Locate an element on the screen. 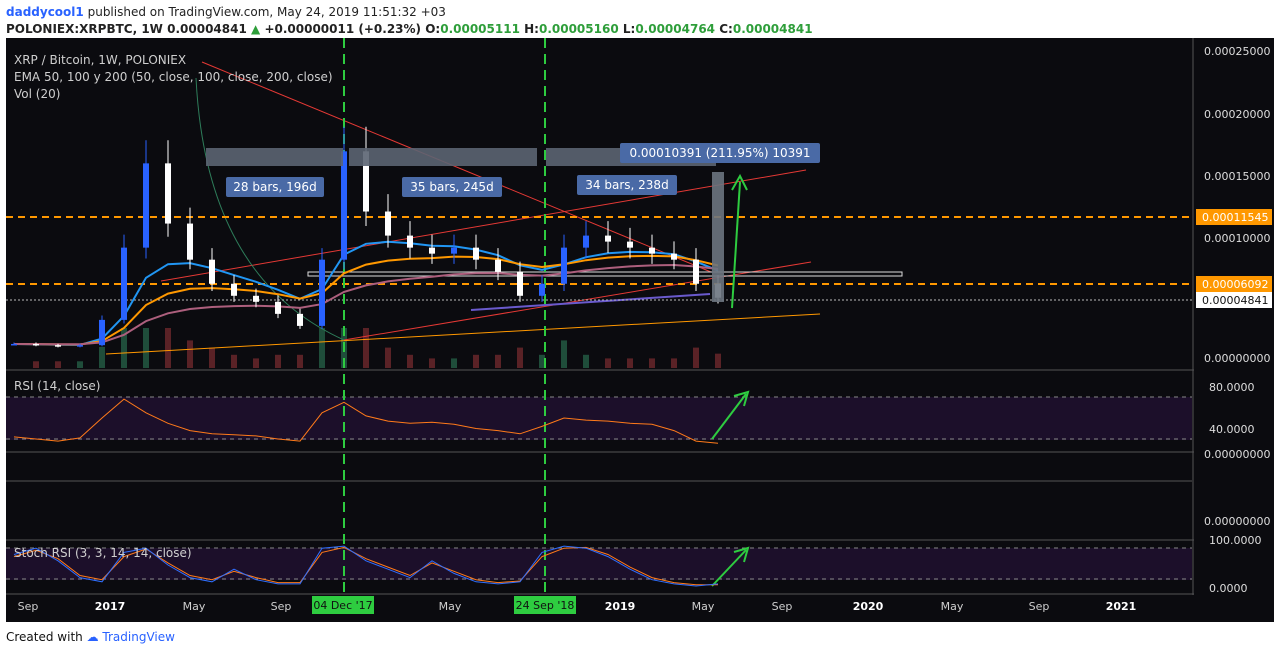 Image resolution: width=1274 pixels, height=656 pixels. arc-curve is located at coordinates (270, 209).